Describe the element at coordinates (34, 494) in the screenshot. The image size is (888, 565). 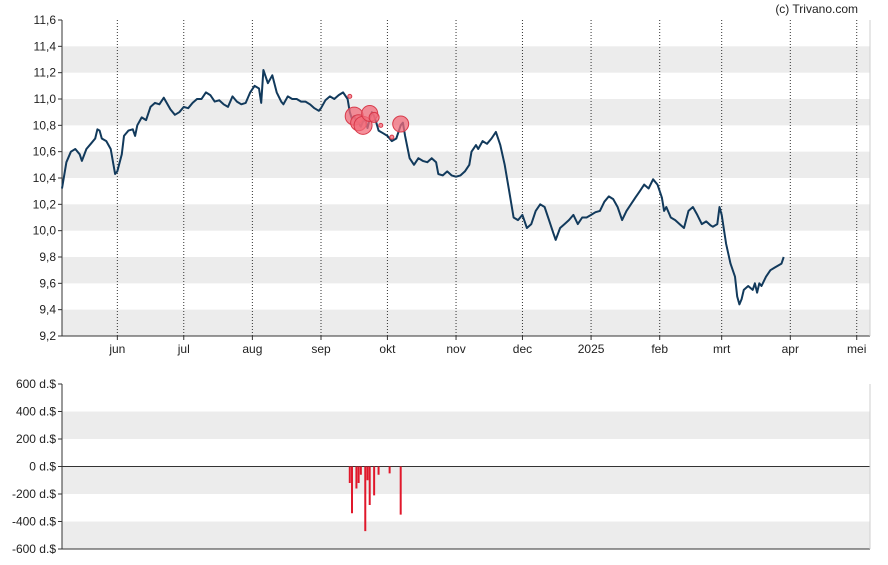
I see `y-tick-label: -200 d.$` at that location.